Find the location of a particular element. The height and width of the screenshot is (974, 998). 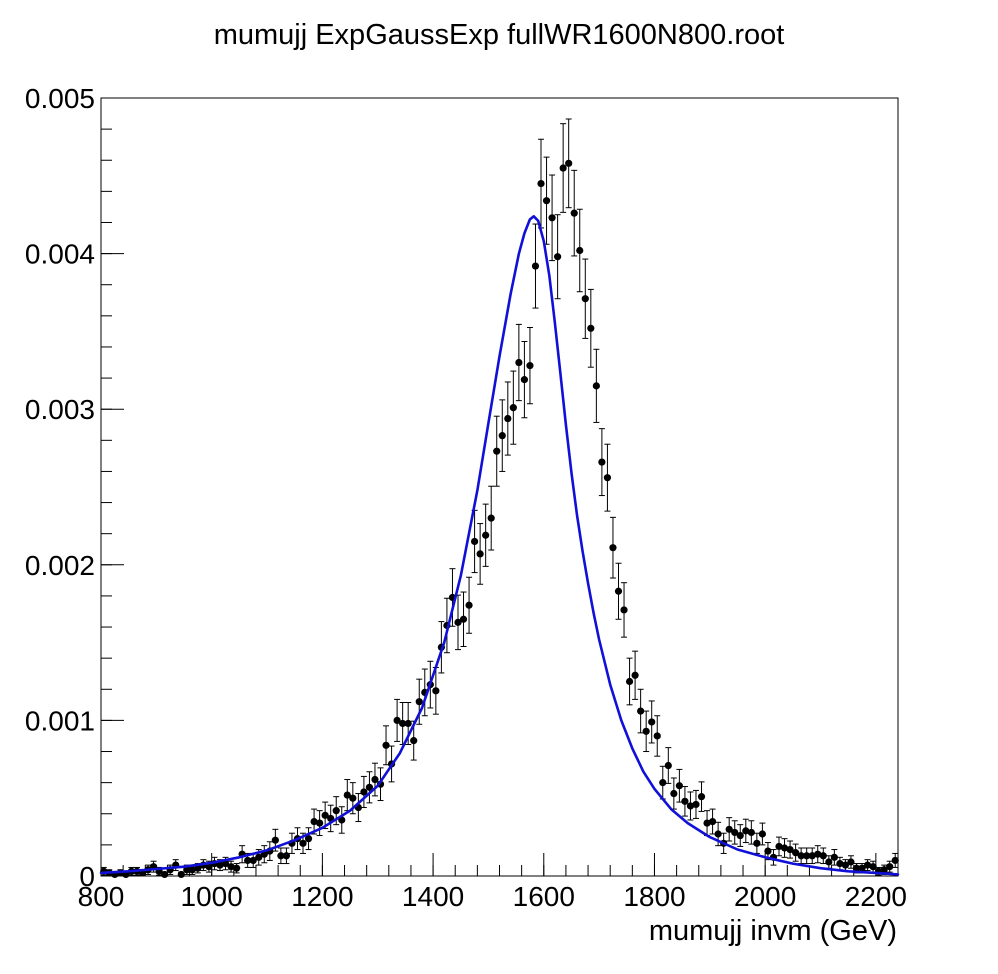

x-tick-label: 1600 is located at coordinates (544, 896).